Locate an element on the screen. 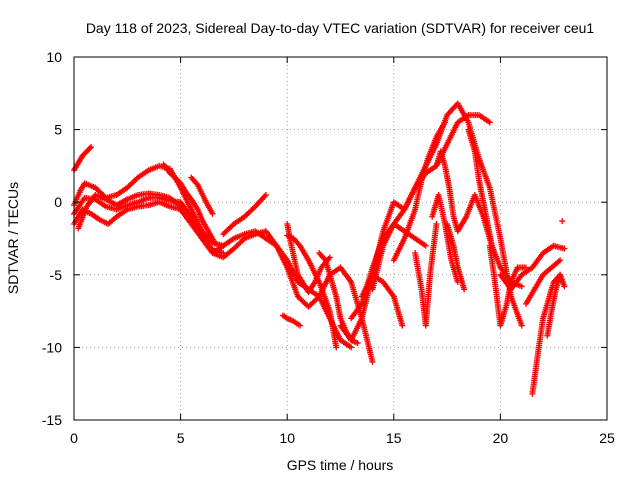  x-tick-label: 25 is located at coordinates (607, 438).